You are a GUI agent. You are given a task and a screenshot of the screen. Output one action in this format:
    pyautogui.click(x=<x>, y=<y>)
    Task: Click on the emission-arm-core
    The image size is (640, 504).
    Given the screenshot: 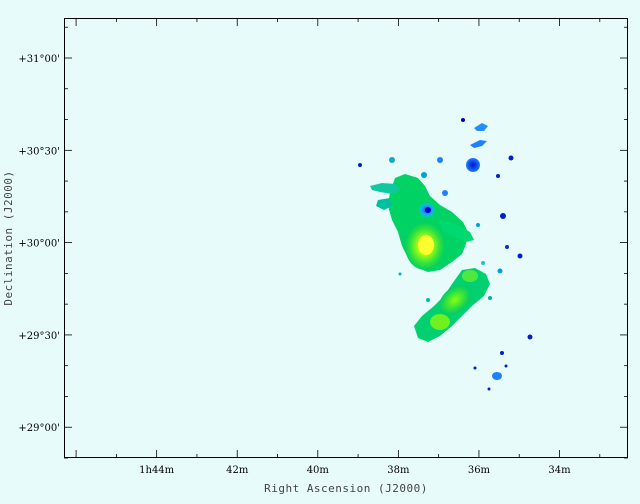 What is the action you would take?
    pyautogui.click(x=455, y=300)
    